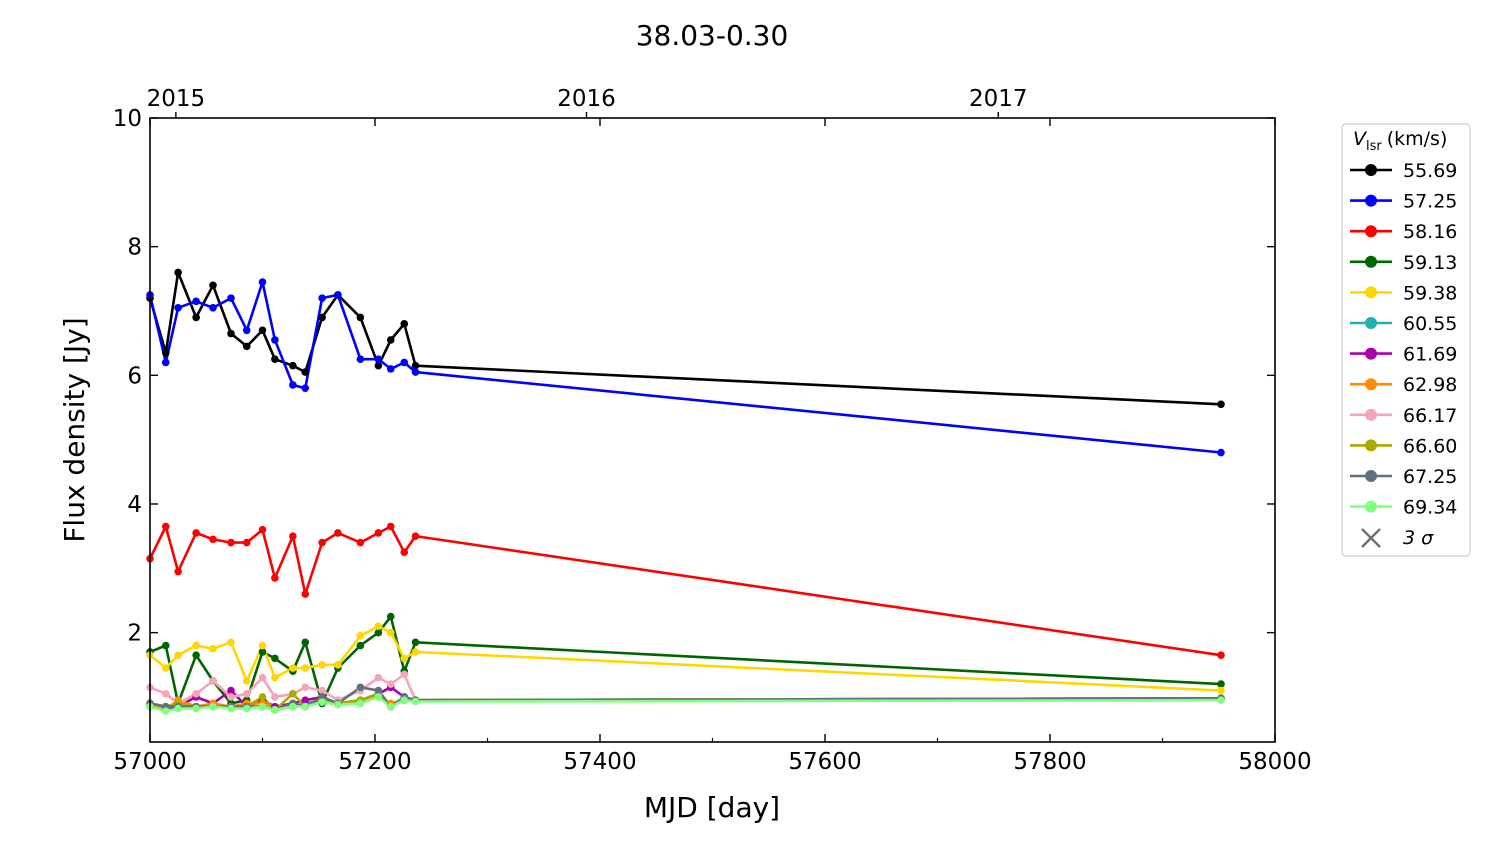 This screenshot has height=844, width=1500. I want to click on legend-label-57.25: 57.25, so click(1430, 202).